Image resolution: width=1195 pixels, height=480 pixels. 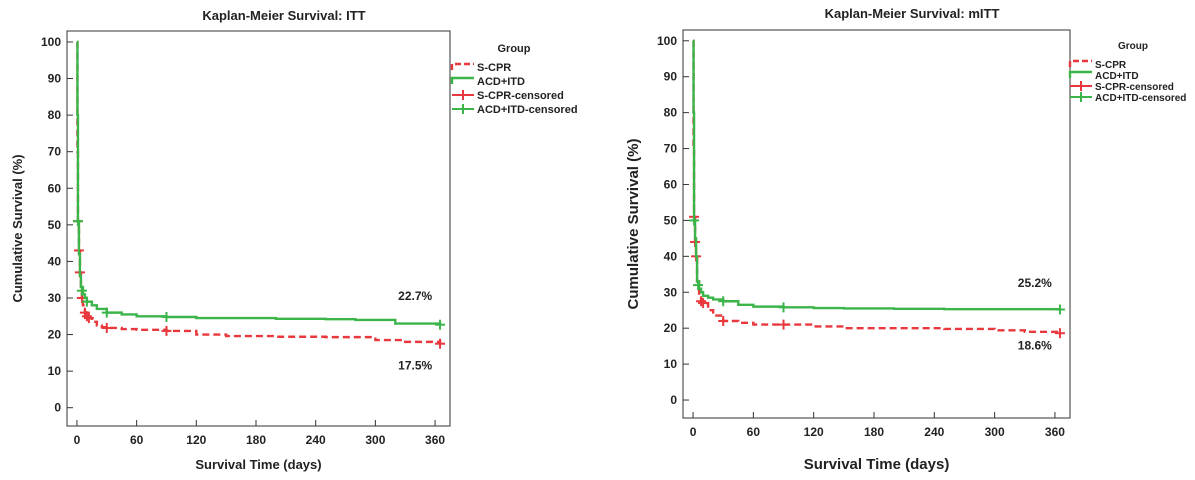 I want to click on end-survival-label: 22.7%, so click(x=415, y=296).